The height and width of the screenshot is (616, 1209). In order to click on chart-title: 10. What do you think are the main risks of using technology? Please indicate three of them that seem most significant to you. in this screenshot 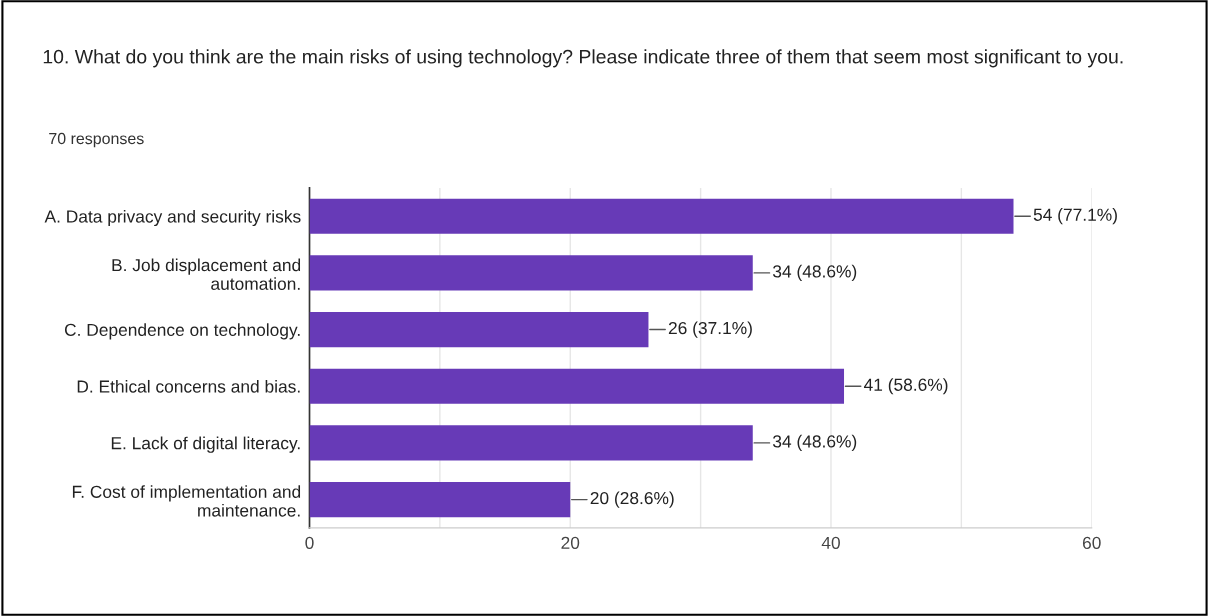, I will do `click(583, 58)`.